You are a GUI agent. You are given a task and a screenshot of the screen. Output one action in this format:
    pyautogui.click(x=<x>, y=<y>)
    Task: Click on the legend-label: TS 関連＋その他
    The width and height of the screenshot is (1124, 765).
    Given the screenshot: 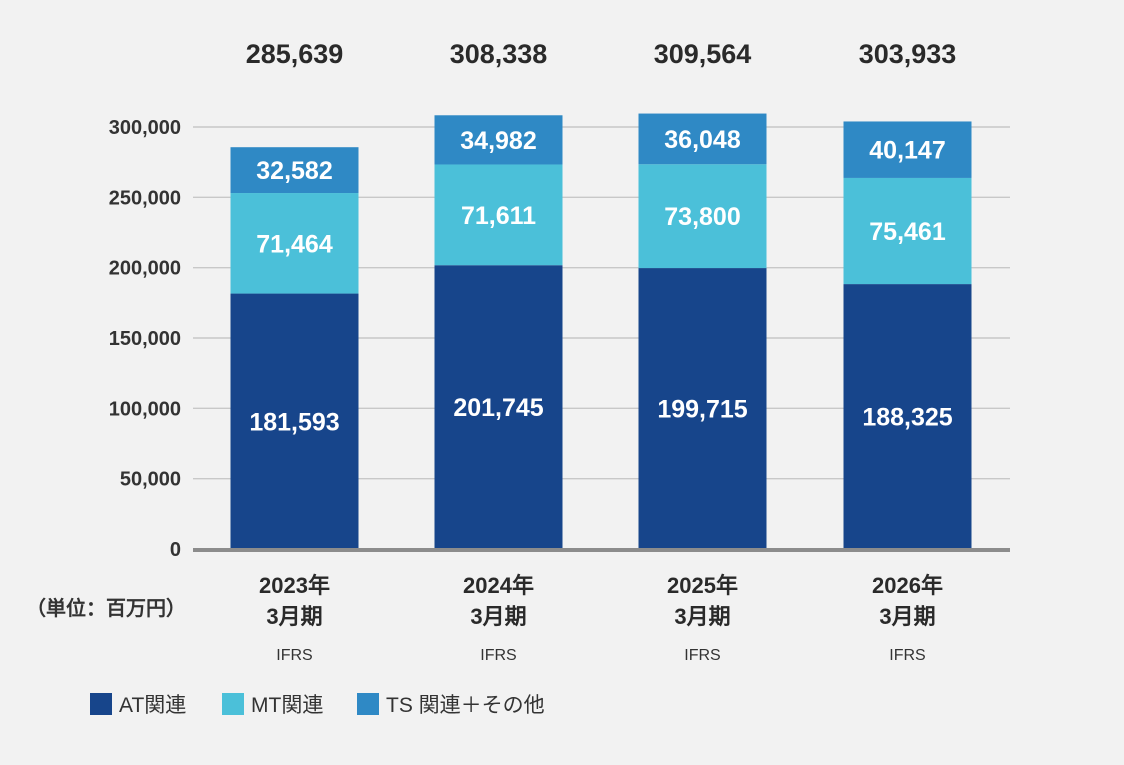 What is the action you would take?
    pyautogui.click(x=465, y=705)
    